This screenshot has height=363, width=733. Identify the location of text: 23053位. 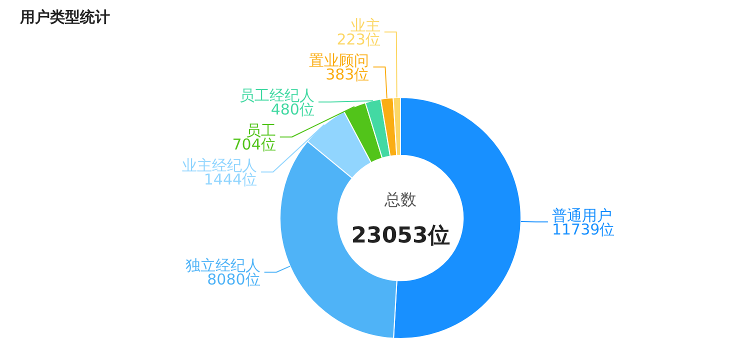
(400, 236).